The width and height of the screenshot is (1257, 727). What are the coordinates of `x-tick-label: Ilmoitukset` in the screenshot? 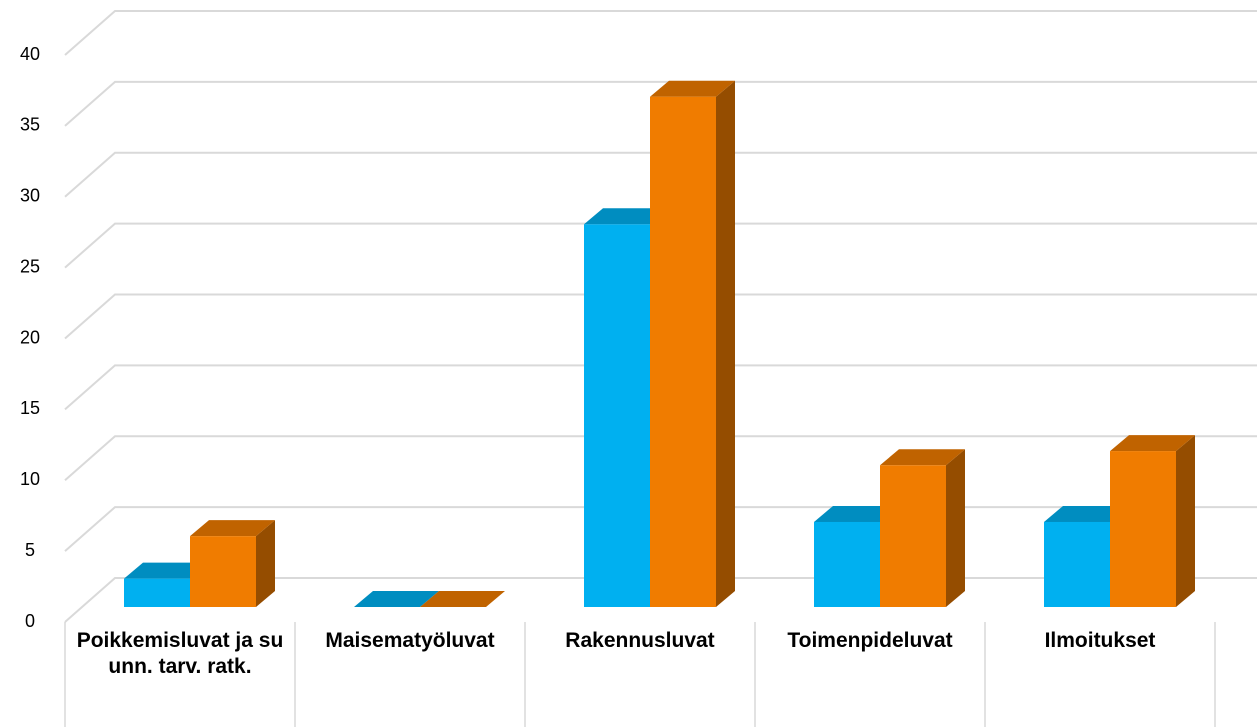 It's located at (1100, 640).